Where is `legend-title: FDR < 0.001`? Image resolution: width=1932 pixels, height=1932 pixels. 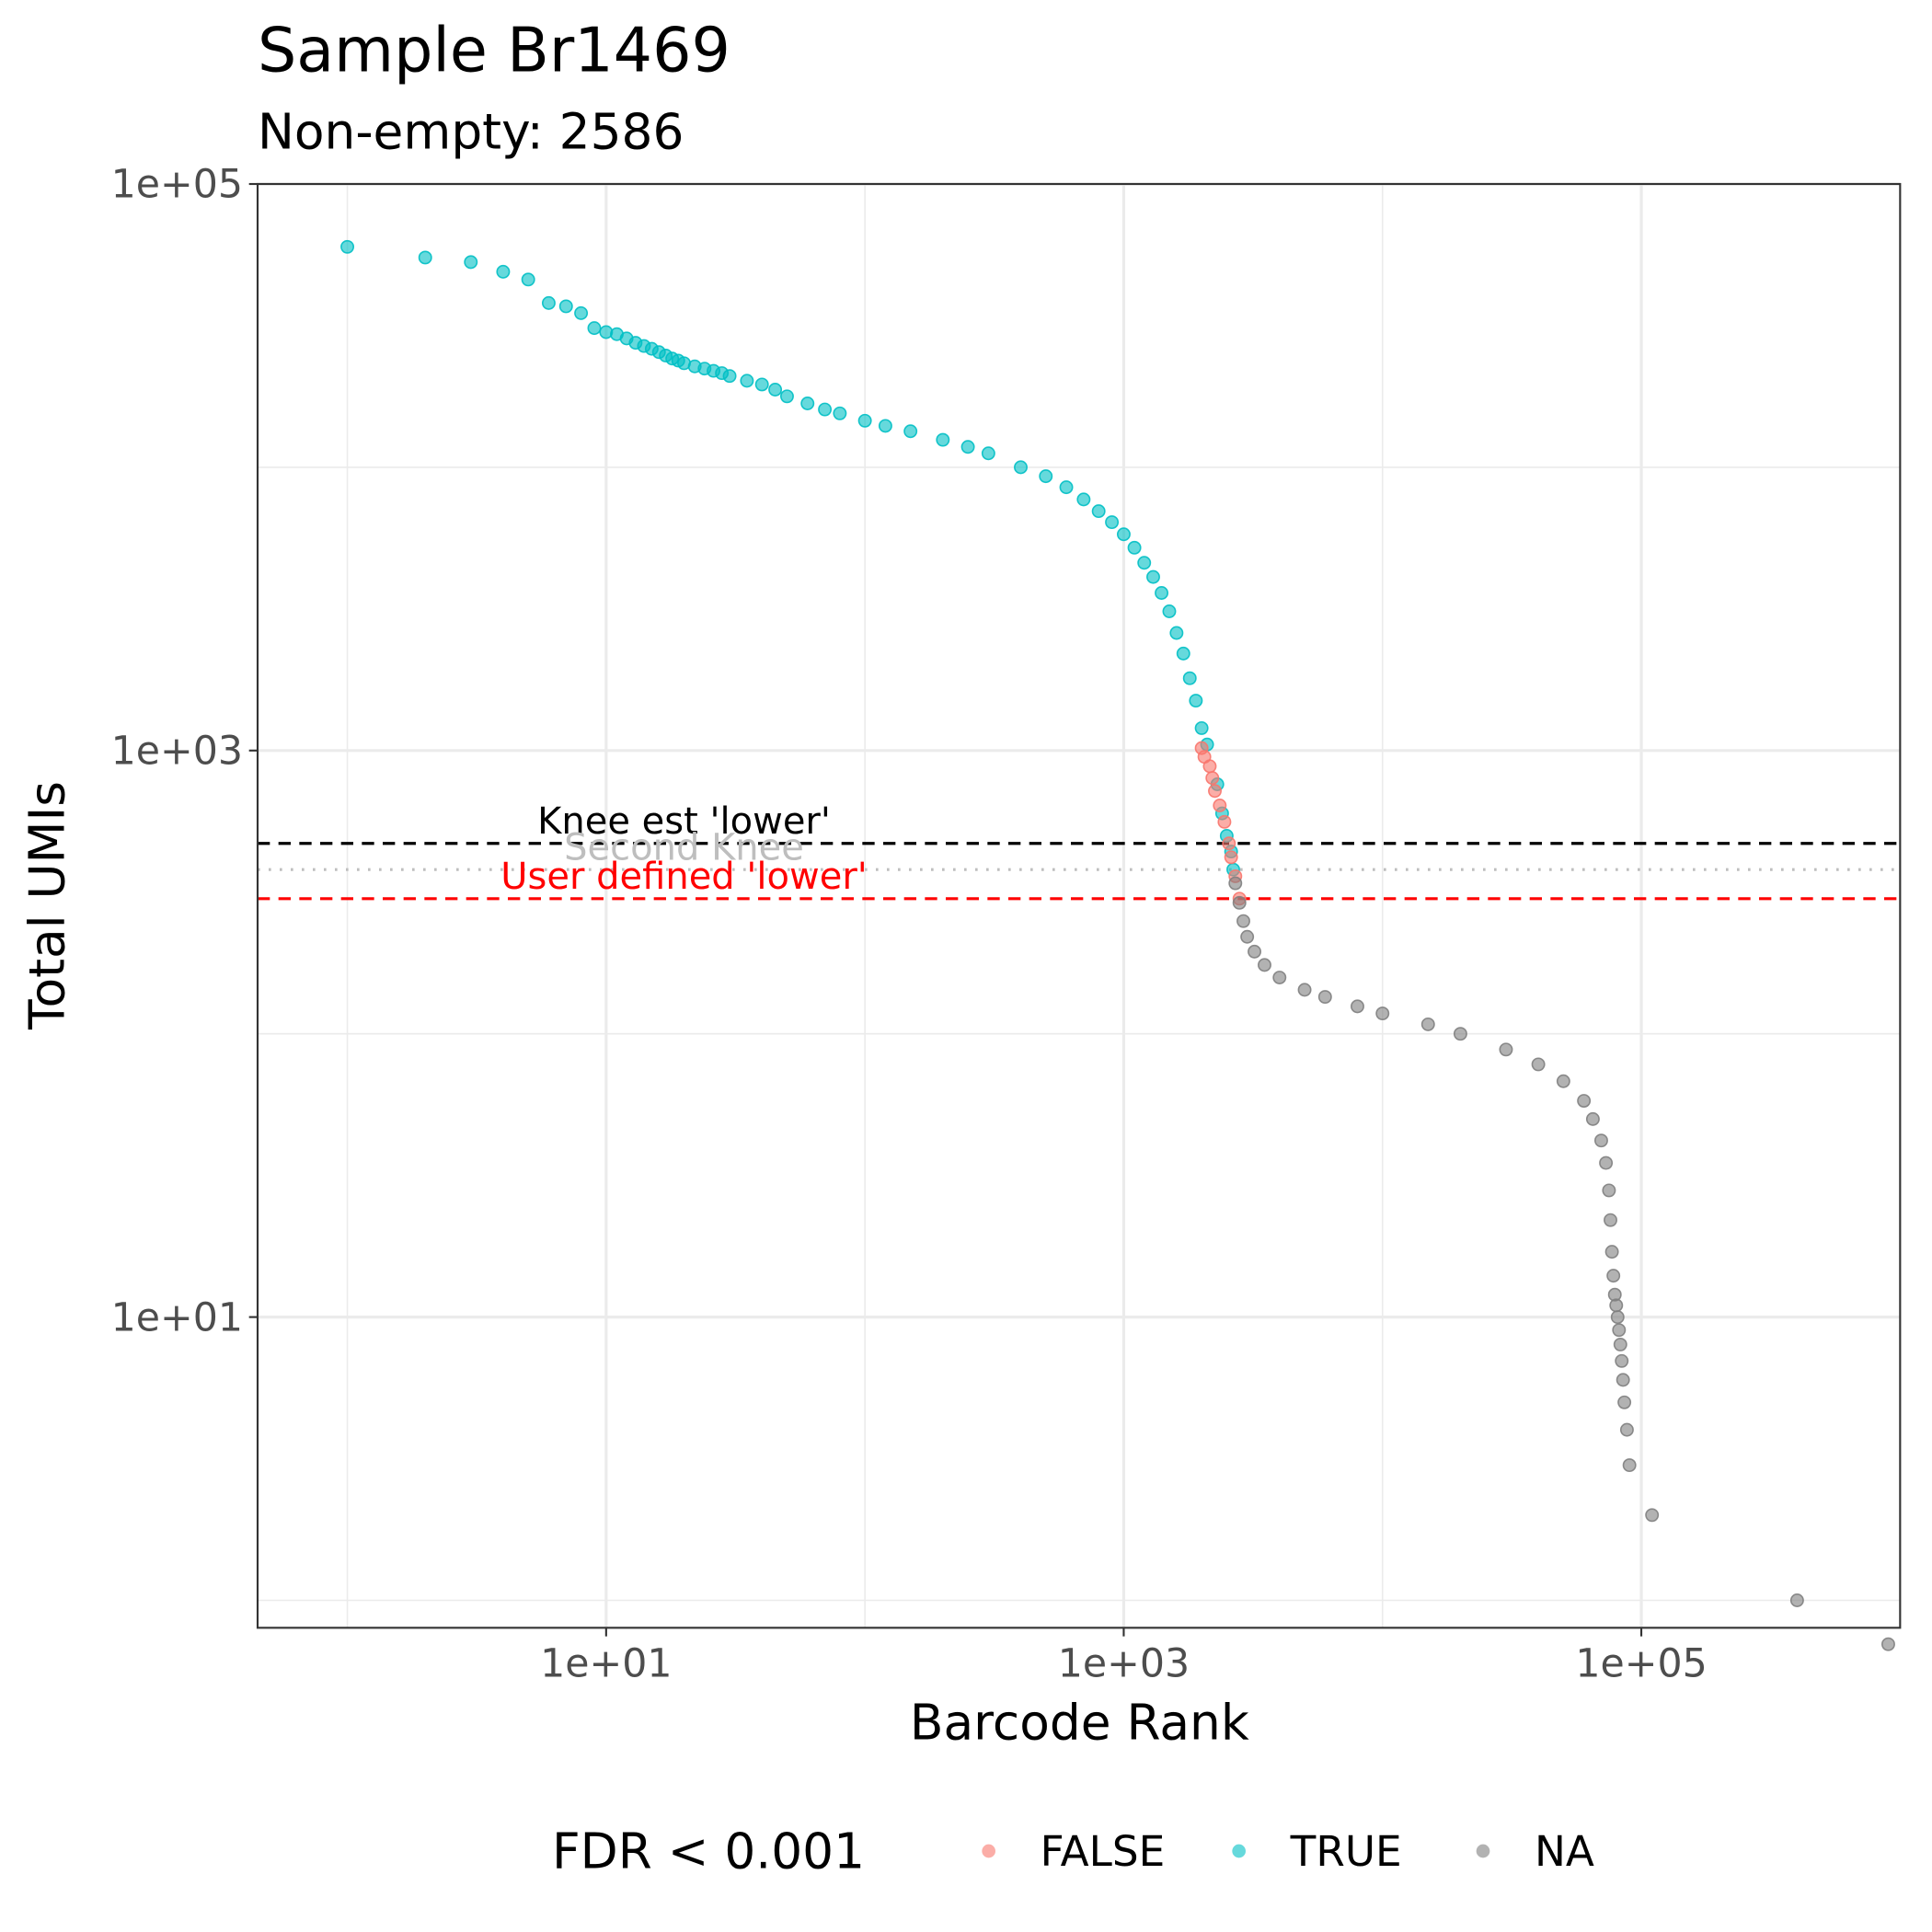 legend-title: FDR < 0.001 is located at coordinates (708, 1851).